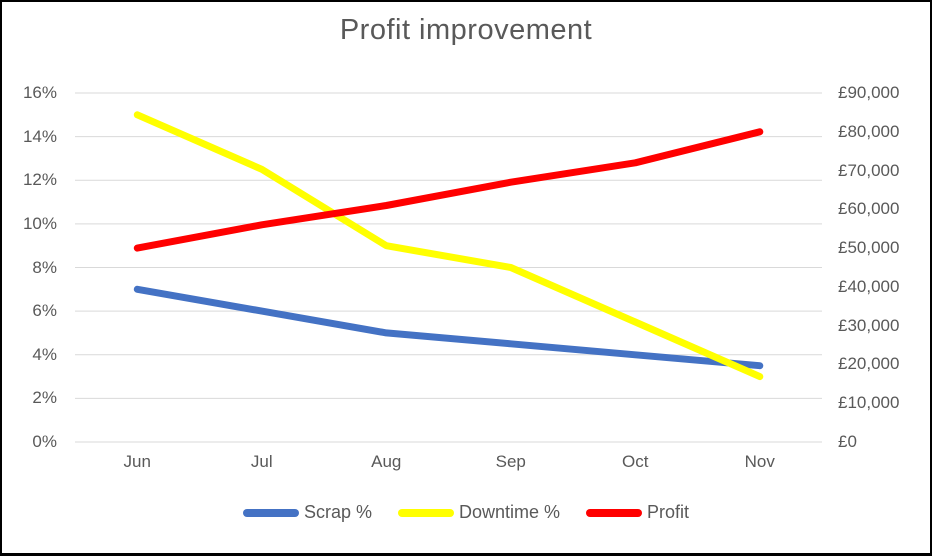 This screenshot has width=932, height=556. I want to click on x-axis-label: Jun, so click(137, 461).